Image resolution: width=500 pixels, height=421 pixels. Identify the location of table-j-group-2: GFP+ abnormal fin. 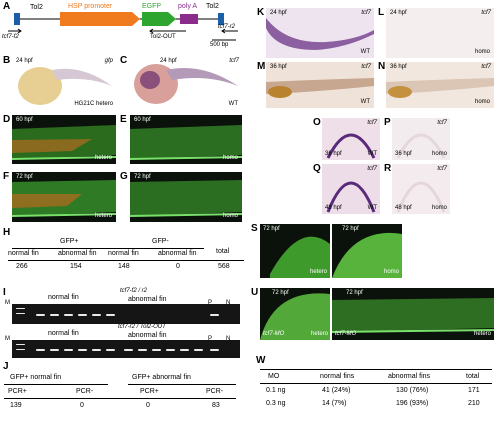
(161, 377).